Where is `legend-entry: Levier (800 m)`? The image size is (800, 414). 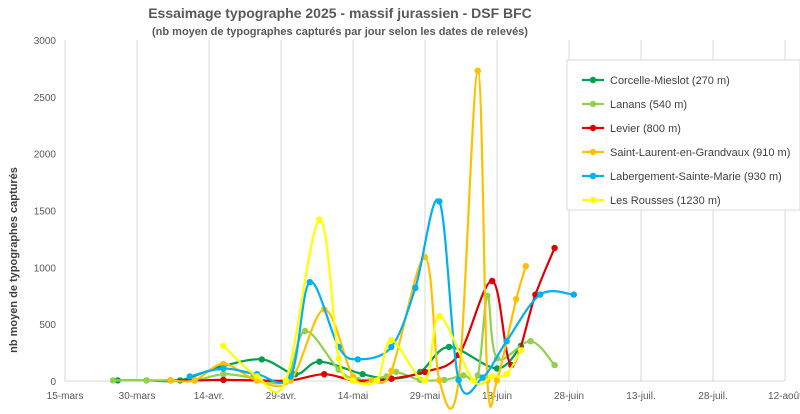
legend-entry: Levier (800 m) is located at coordinates (631, 129).